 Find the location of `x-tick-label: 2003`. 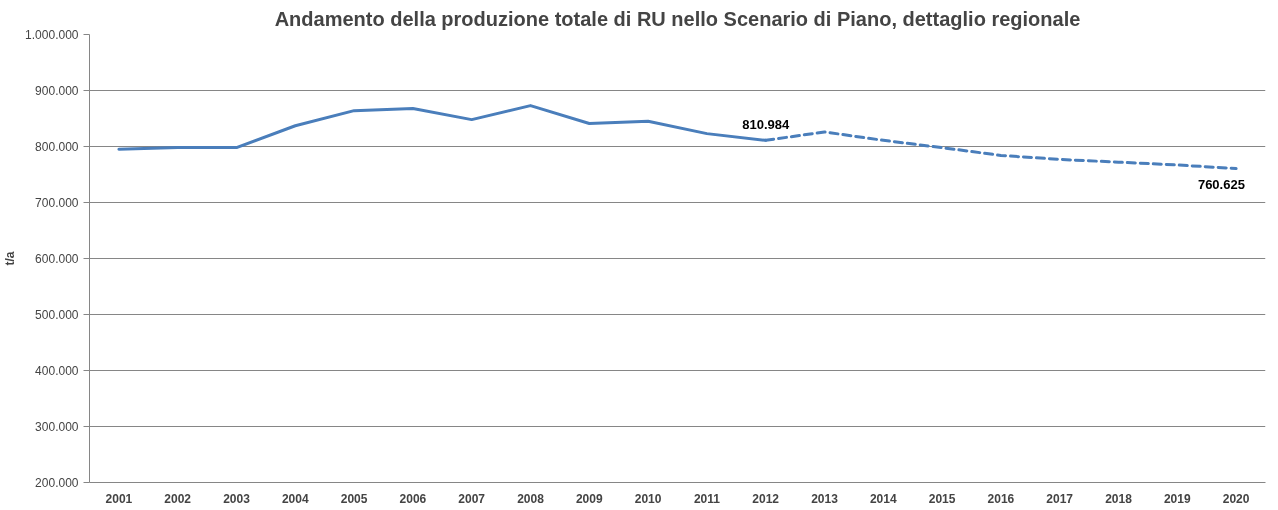

x-tick-label: 2003 is located at coordinates (237, 498).